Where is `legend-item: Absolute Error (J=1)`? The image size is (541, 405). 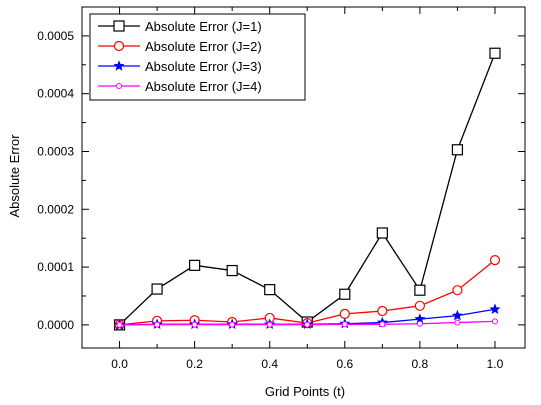
legend-item: Absolute Error (J=1) is located at coordinates (180, 26).